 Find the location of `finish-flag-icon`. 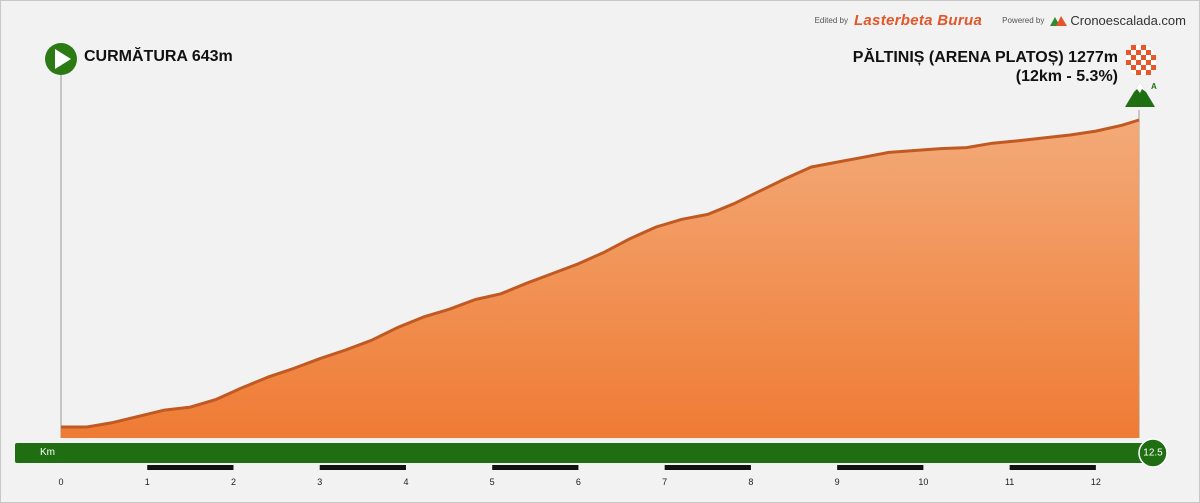

finish-flag-icon is located at coordinates (1141, 60).